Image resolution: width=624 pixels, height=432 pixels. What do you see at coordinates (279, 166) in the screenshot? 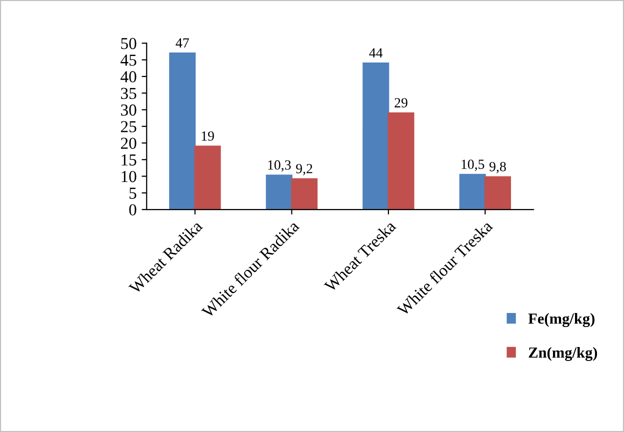
I see `data-label: 10,3` at bounding box center [279, 166].